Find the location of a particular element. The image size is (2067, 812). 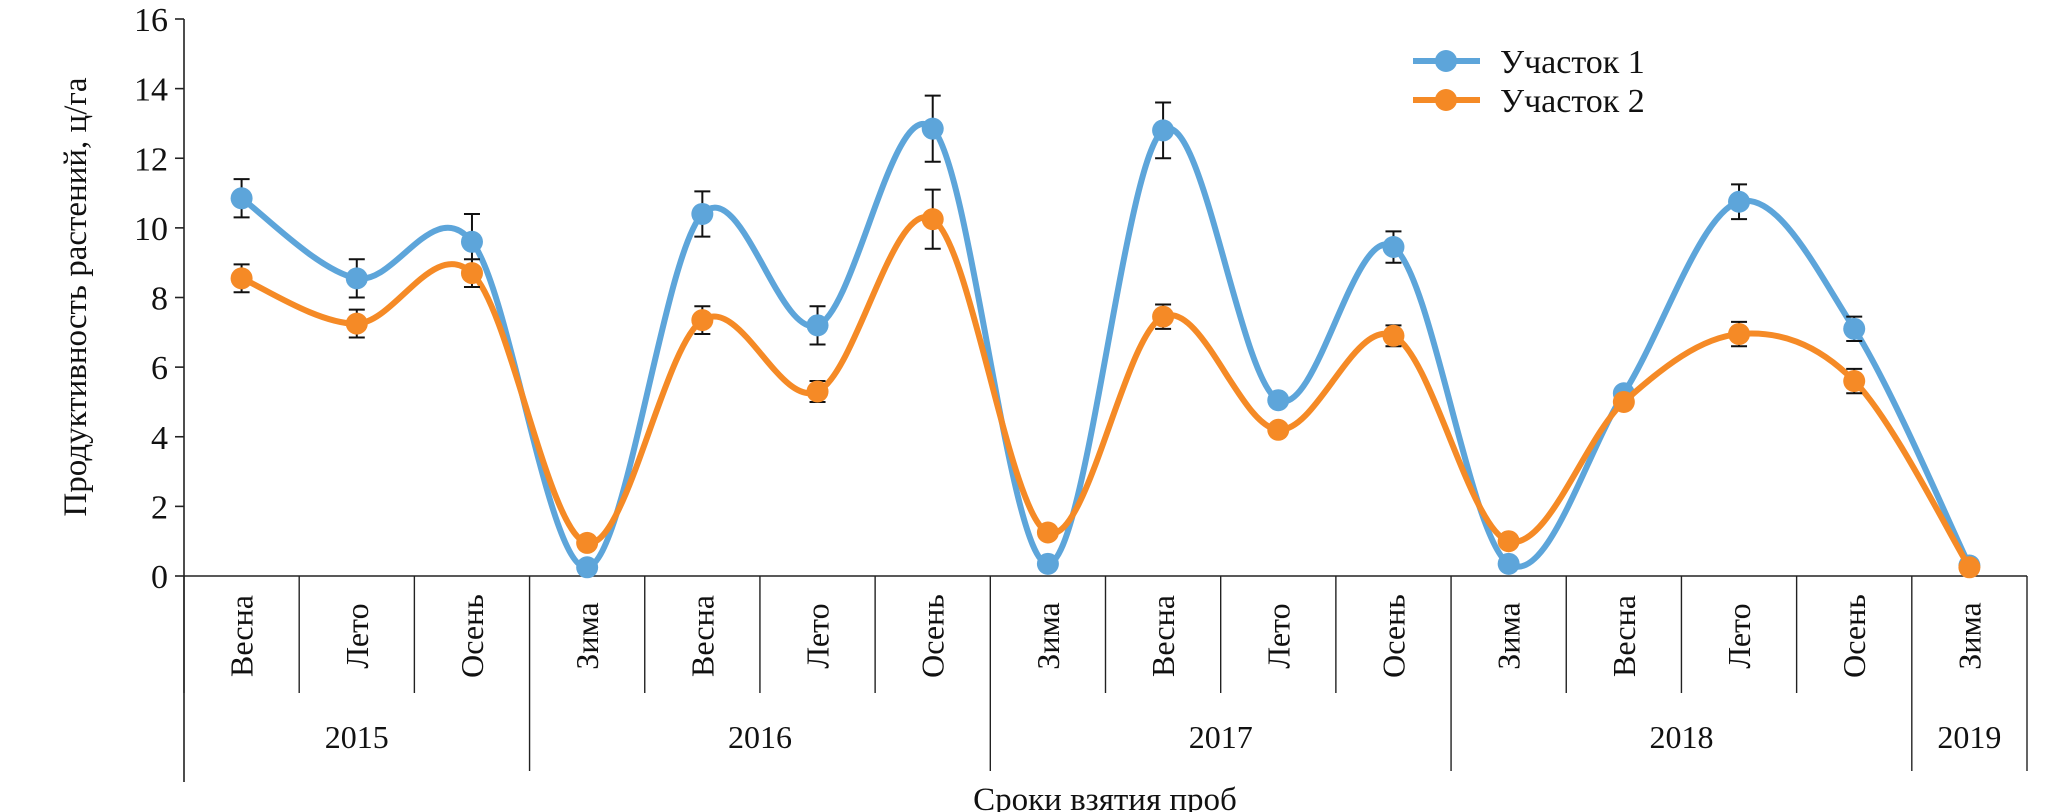

year-label: 2016 is located at coordinates (760, 737).